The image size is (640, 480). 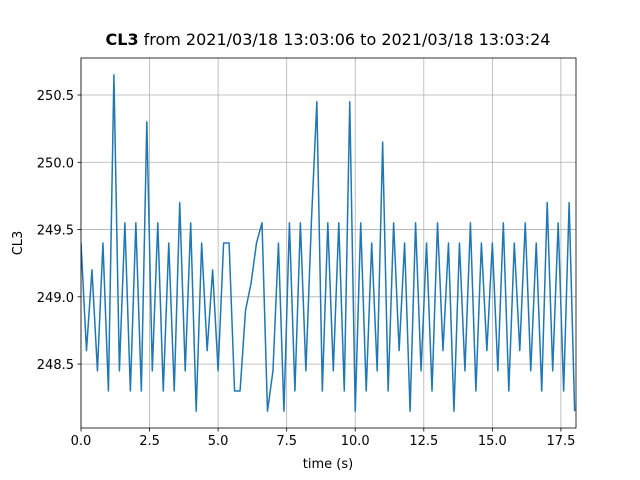 I want to click on y-tick-label: 250.5, so click(x=55, y=96).